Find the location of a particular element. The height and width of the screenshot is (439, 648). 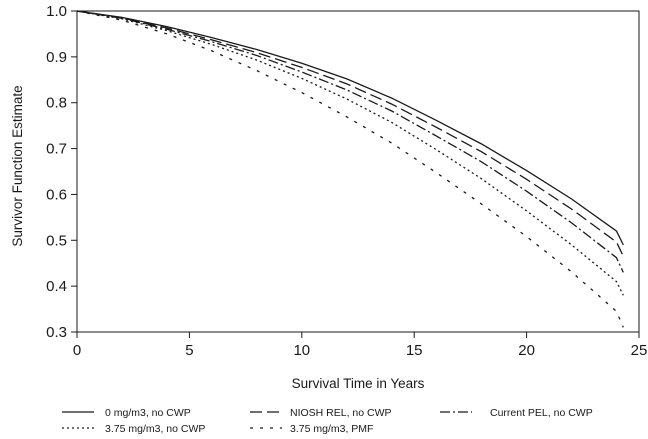

x-axis-ticks: 0 5 10 15 20 25 is located at coordinates (360, 345).